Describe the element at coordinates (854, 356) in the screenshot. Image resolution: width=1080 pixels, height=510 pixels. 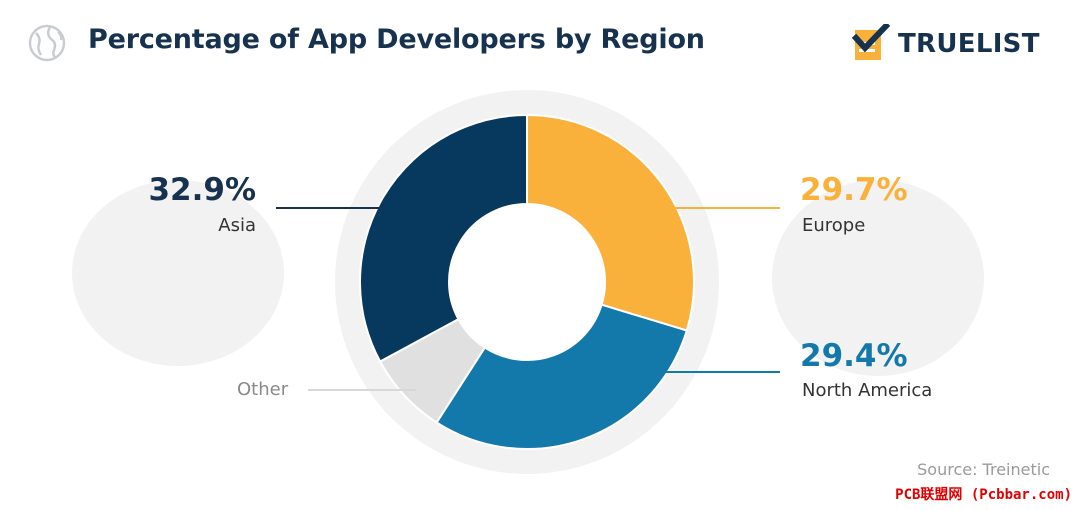
I see `value-label-north-america: 29.4%` at that location.